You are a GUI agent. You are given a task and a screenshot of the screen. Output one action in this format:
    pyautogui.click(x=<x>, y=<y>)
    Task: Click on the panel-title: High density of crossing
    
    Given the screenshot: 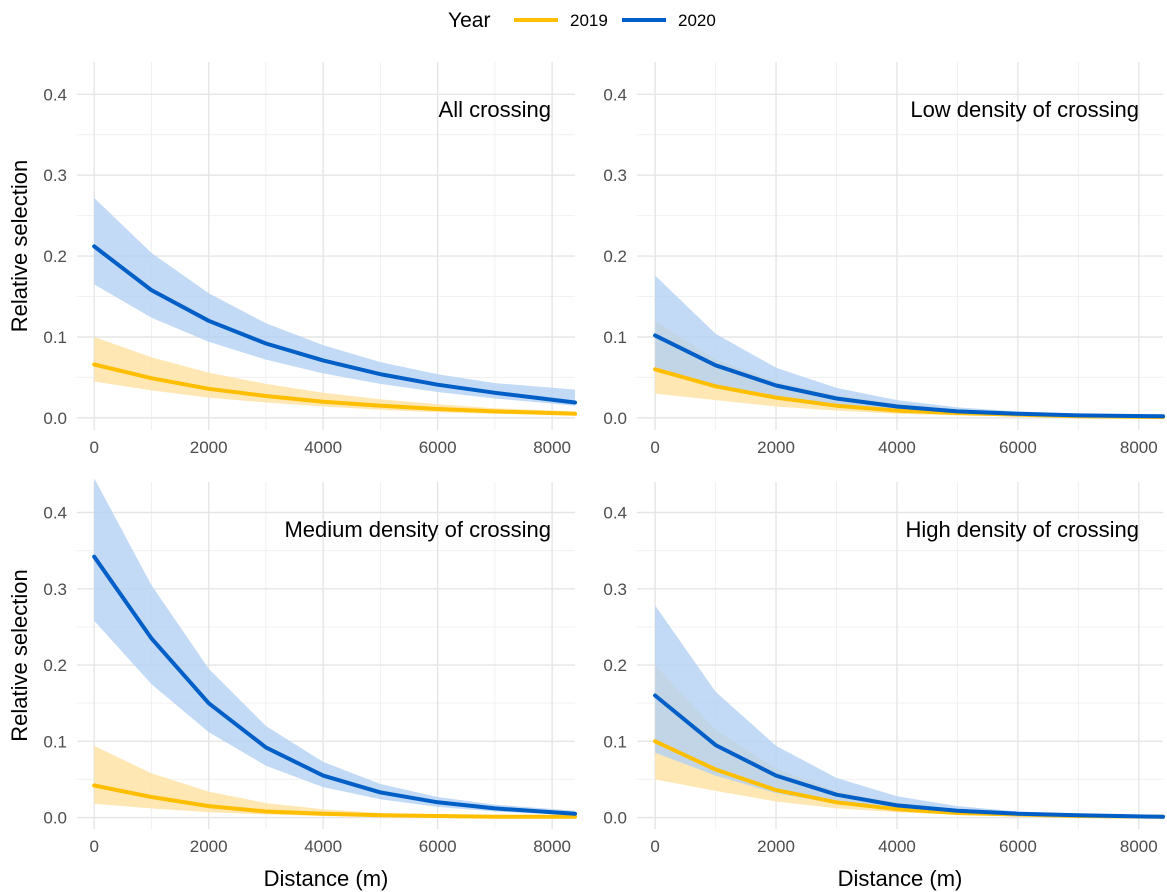 What is the action you would take?
    pyautogui.click(x=1022, y=529)
    